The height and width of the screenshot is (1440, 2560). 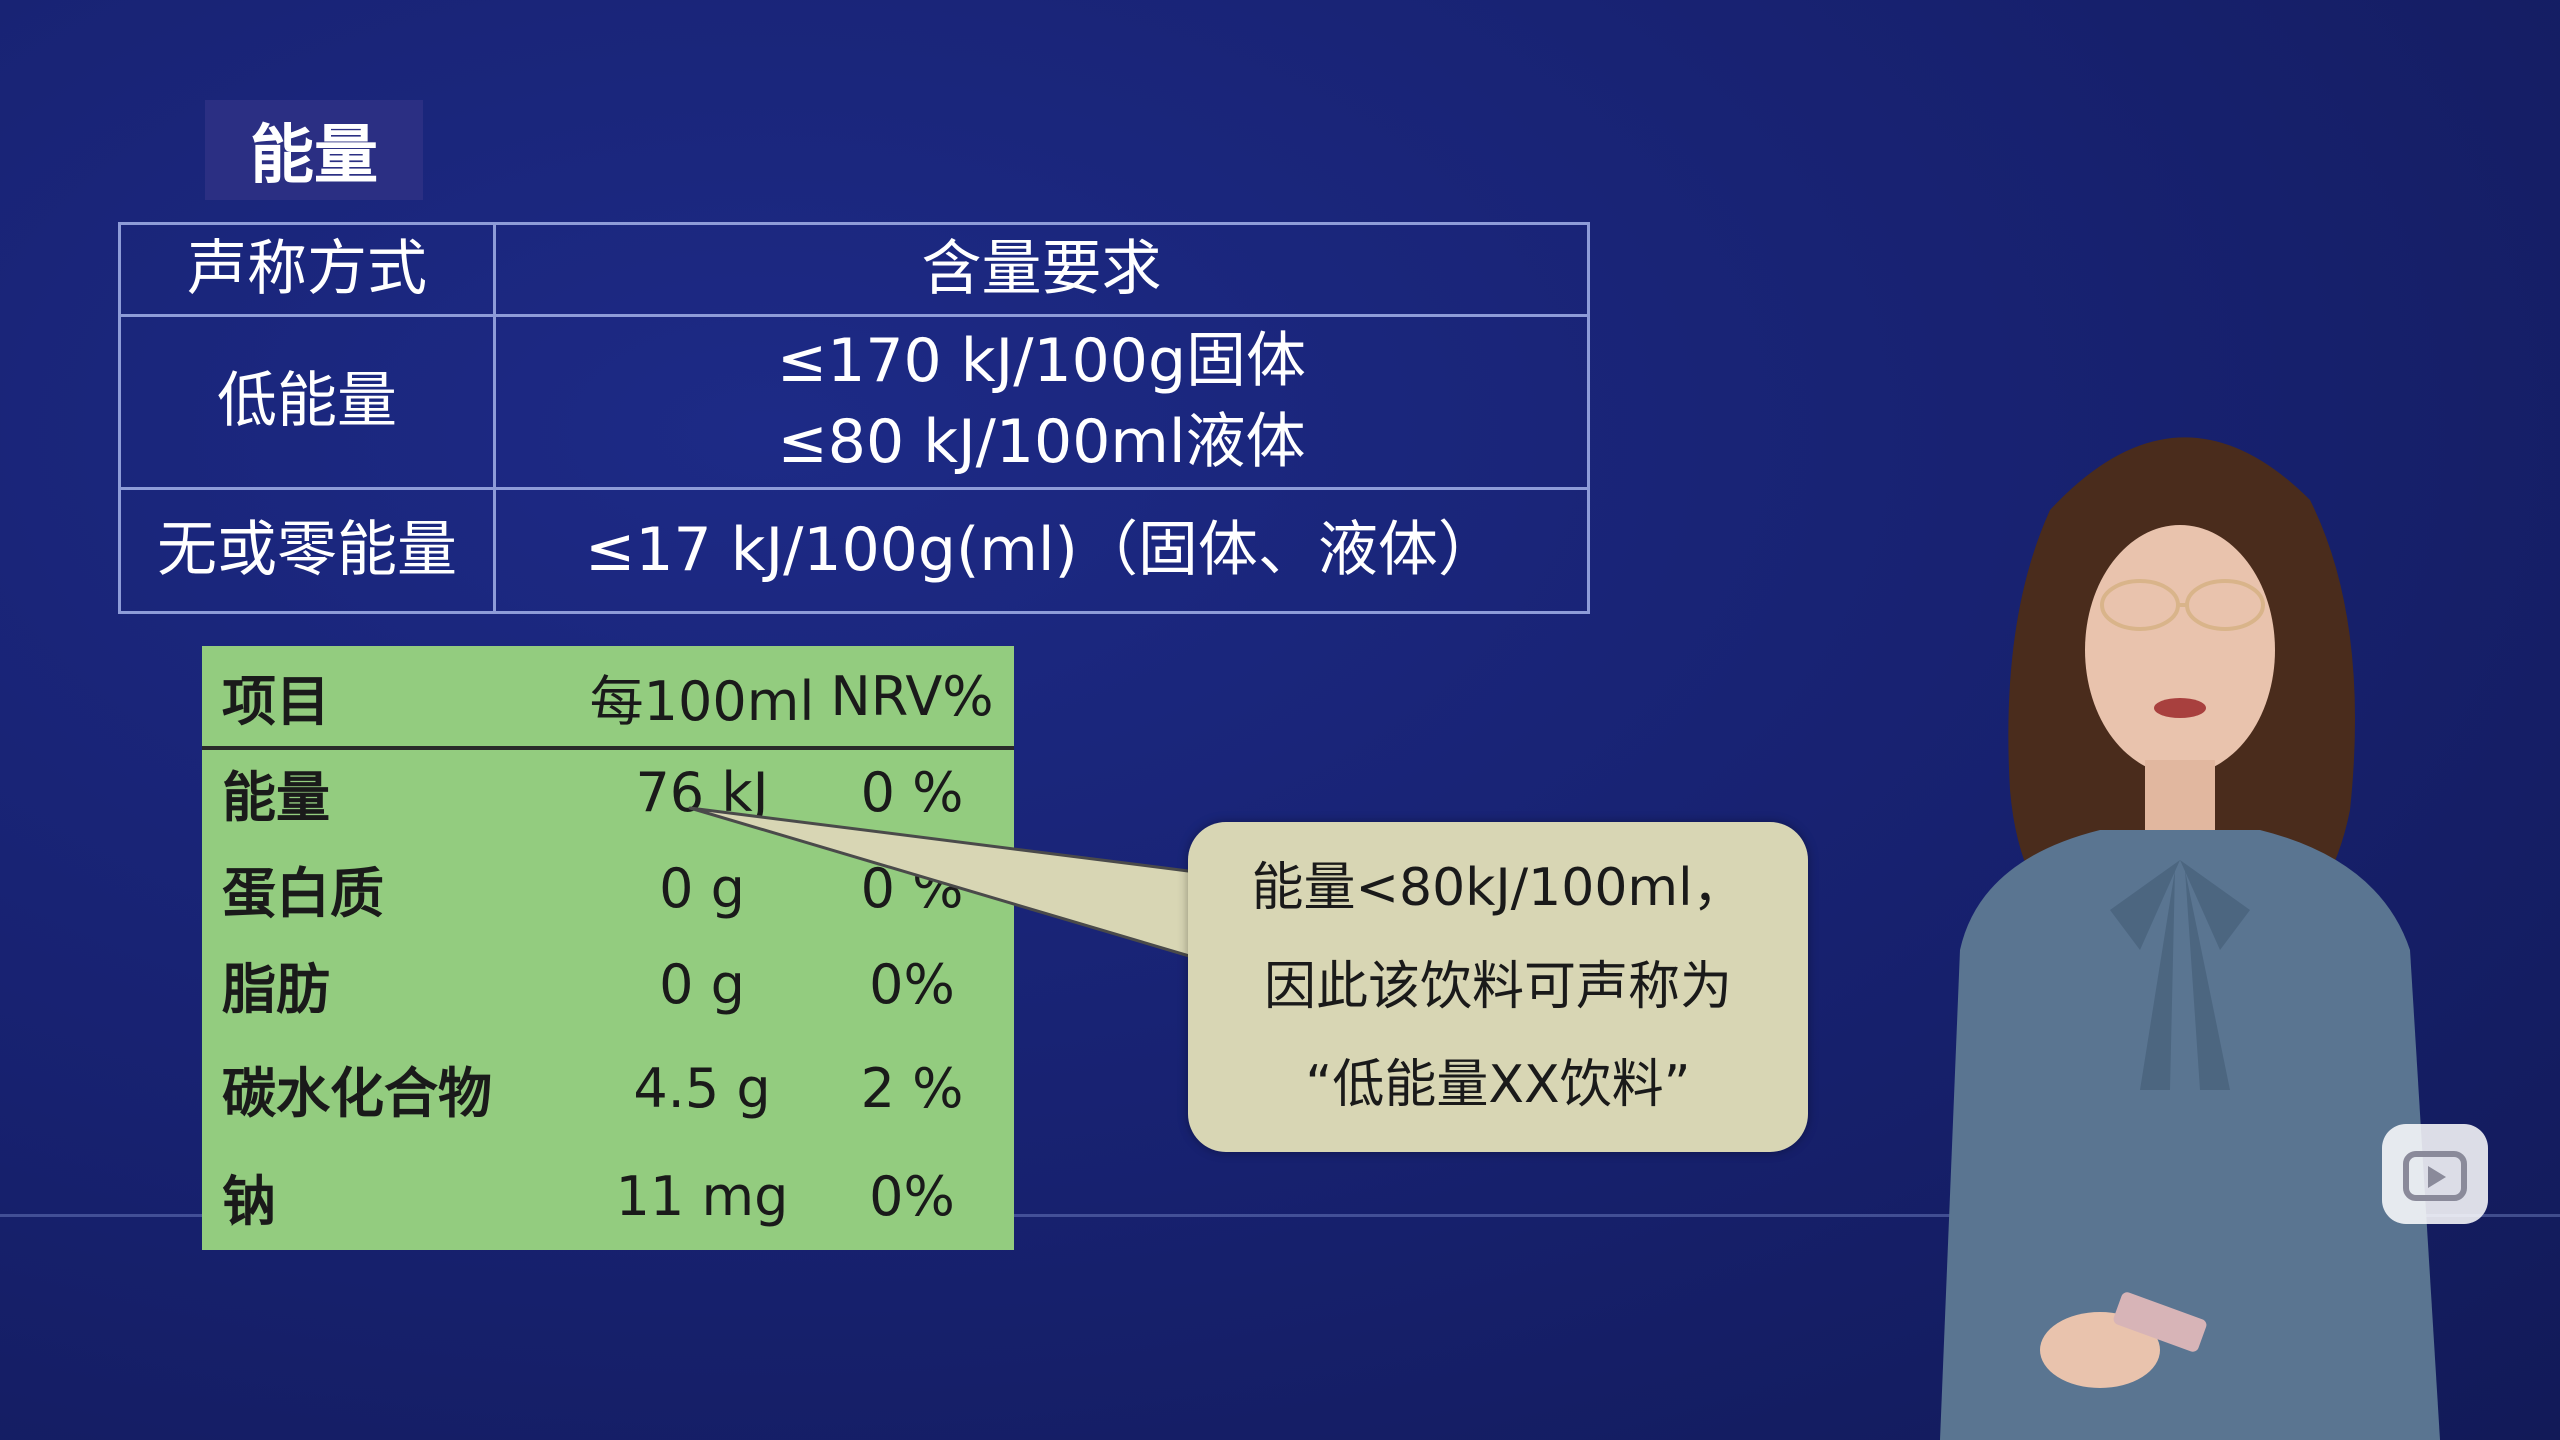 I want to click on nutrition-header-row: 项目 每100ml NRV%, so click(x=608, y=698).